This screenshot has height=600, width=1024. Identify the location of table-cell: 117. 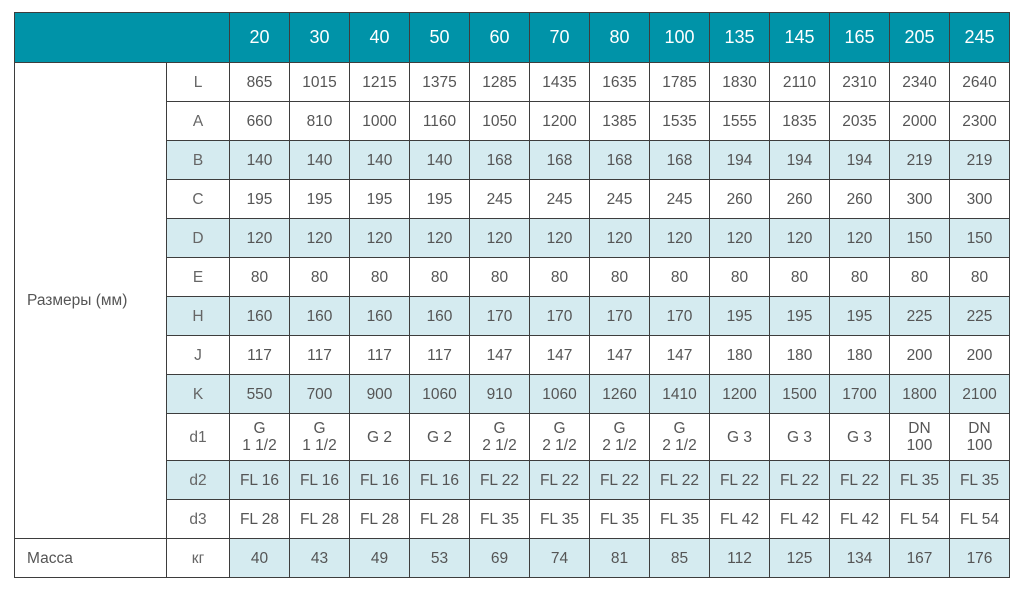
(319, 355).